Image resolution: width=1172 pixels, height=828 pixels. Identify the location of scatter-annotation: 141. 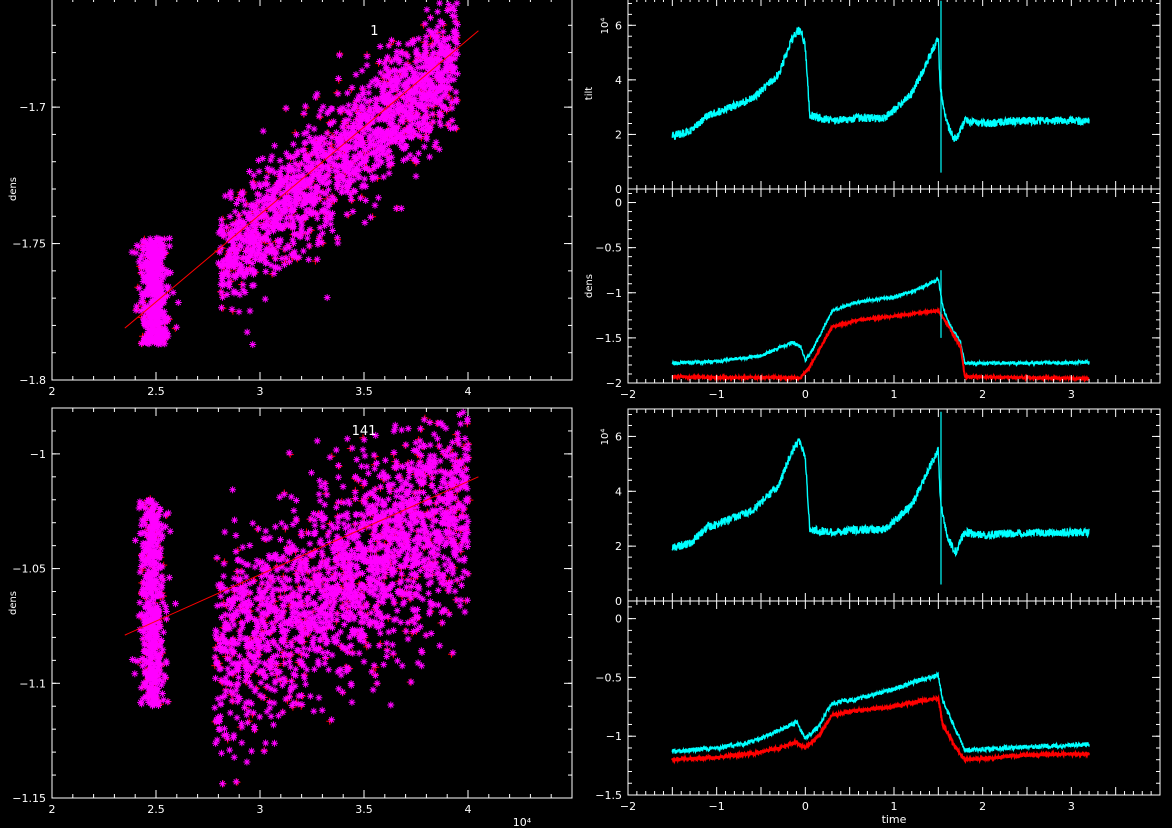
(364, 431).